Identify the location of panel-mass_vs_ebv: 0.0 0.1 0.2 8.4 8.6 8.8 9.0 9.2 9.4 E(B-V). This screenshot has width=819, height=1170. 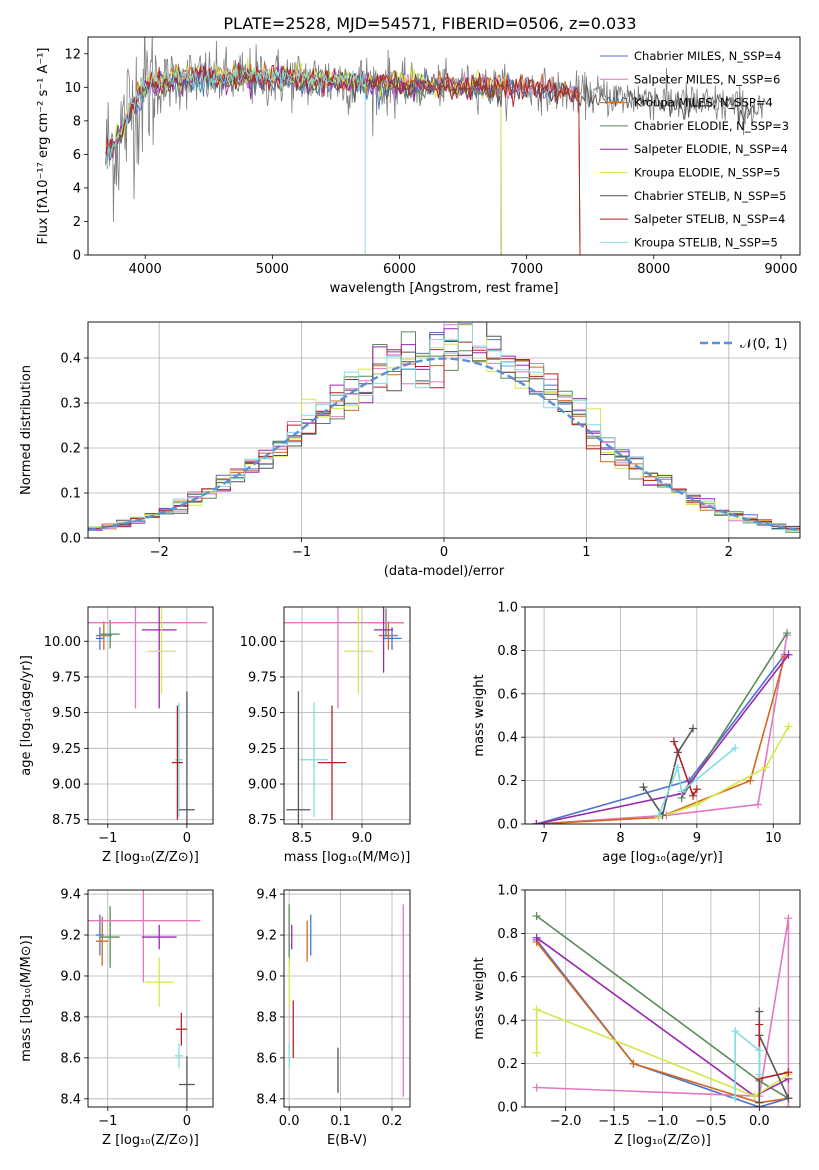
(333, 1018).